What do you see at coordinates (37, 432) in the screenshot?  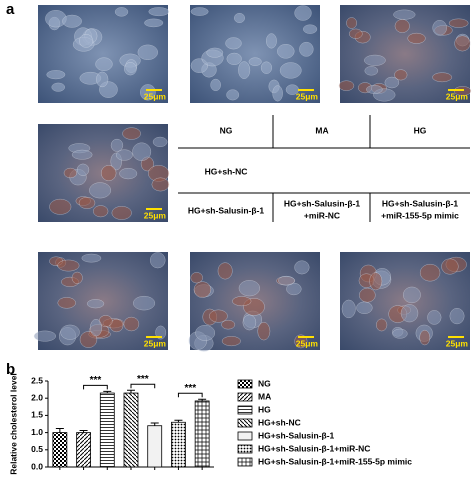 I see `y-tick-label: 1.0` at bounding box center [37, 432].